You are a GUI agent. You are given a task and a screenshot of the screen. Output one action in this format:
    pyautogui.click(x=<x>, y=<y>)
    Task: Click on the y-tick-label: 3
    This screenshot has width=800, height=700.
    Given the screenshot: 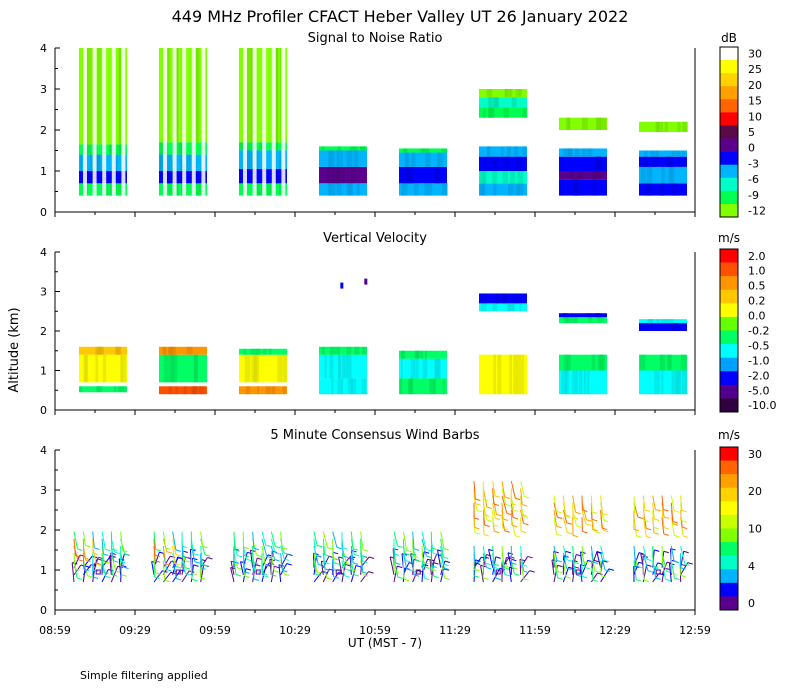 What is the action you would take?
    pyautogui.click(x=43, y=89)
    